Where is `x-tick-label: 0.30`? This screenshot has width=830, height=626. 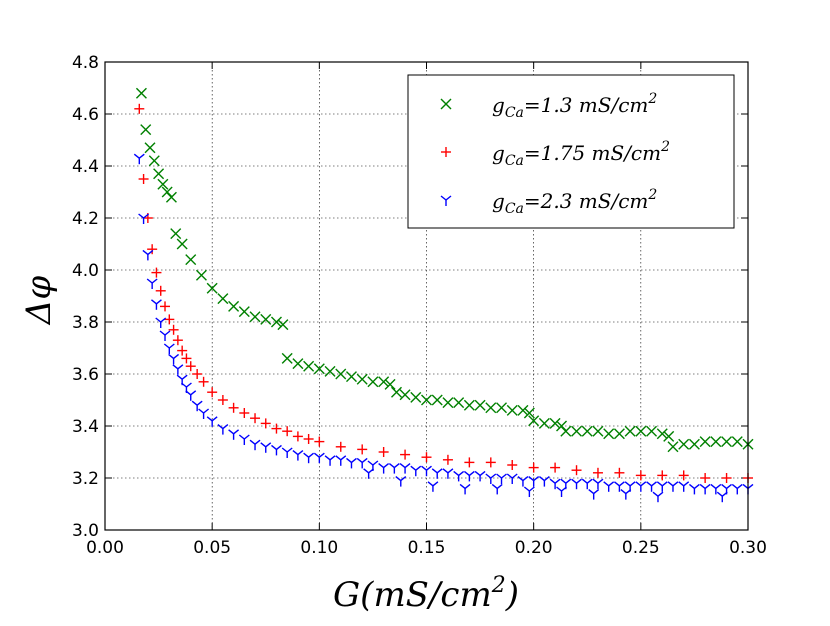
x-tick-label: 0.30 is located at coordinates (748, 548).